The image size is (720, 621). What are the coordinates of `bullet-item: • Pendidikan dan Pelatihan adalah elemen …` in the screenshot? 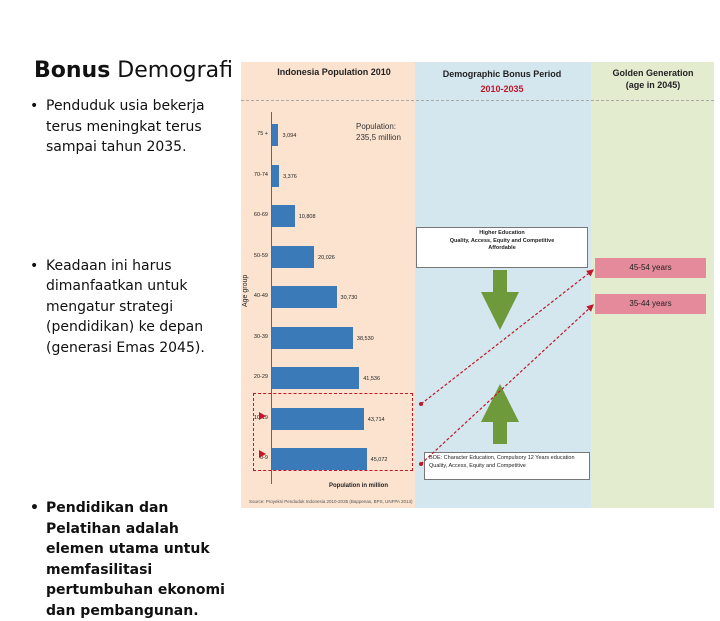 It's located at (133, 559).